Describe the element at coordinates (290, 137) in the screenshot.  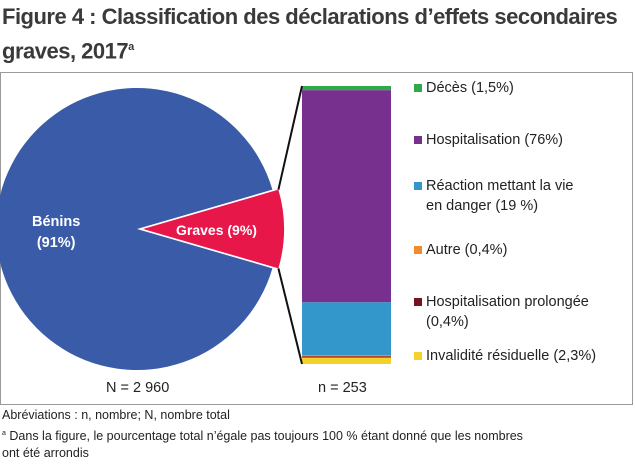
I see `connector-line-top` at that location.